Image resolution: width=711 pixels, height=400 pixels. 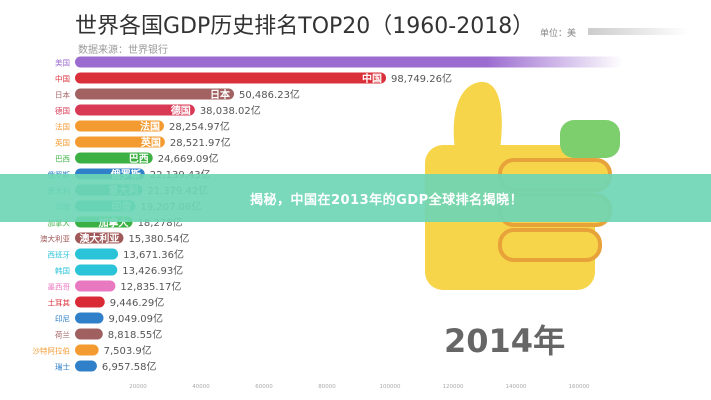 What do you see at coordinates (62, 319) in the screenshot?
I see `category-label: 印尼` at bounding box center [62, 319].